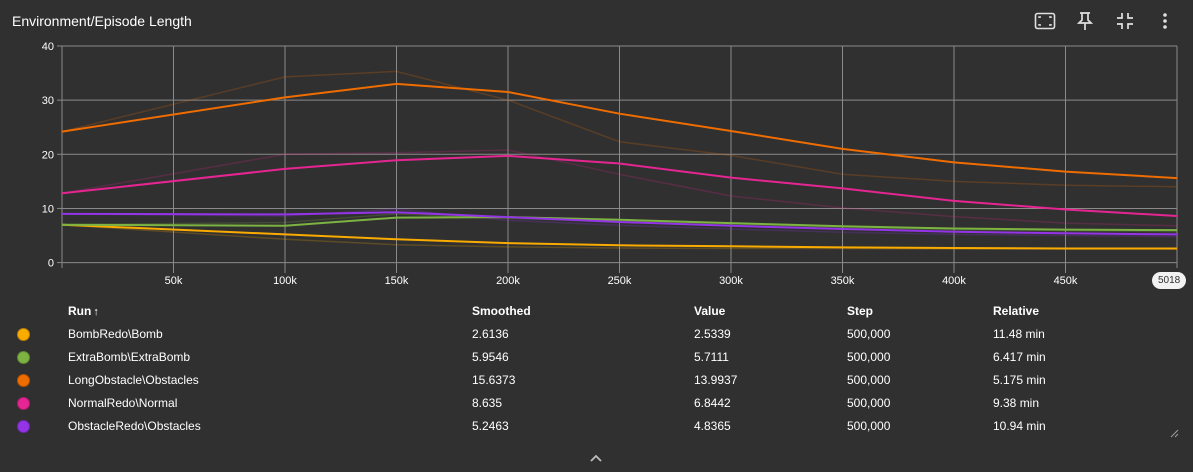 This screenshot has height=472, width=1193. Describe the element at coordinates (487, 402) in the screenshot. I see `smoothed-value: 8.635` at that location.